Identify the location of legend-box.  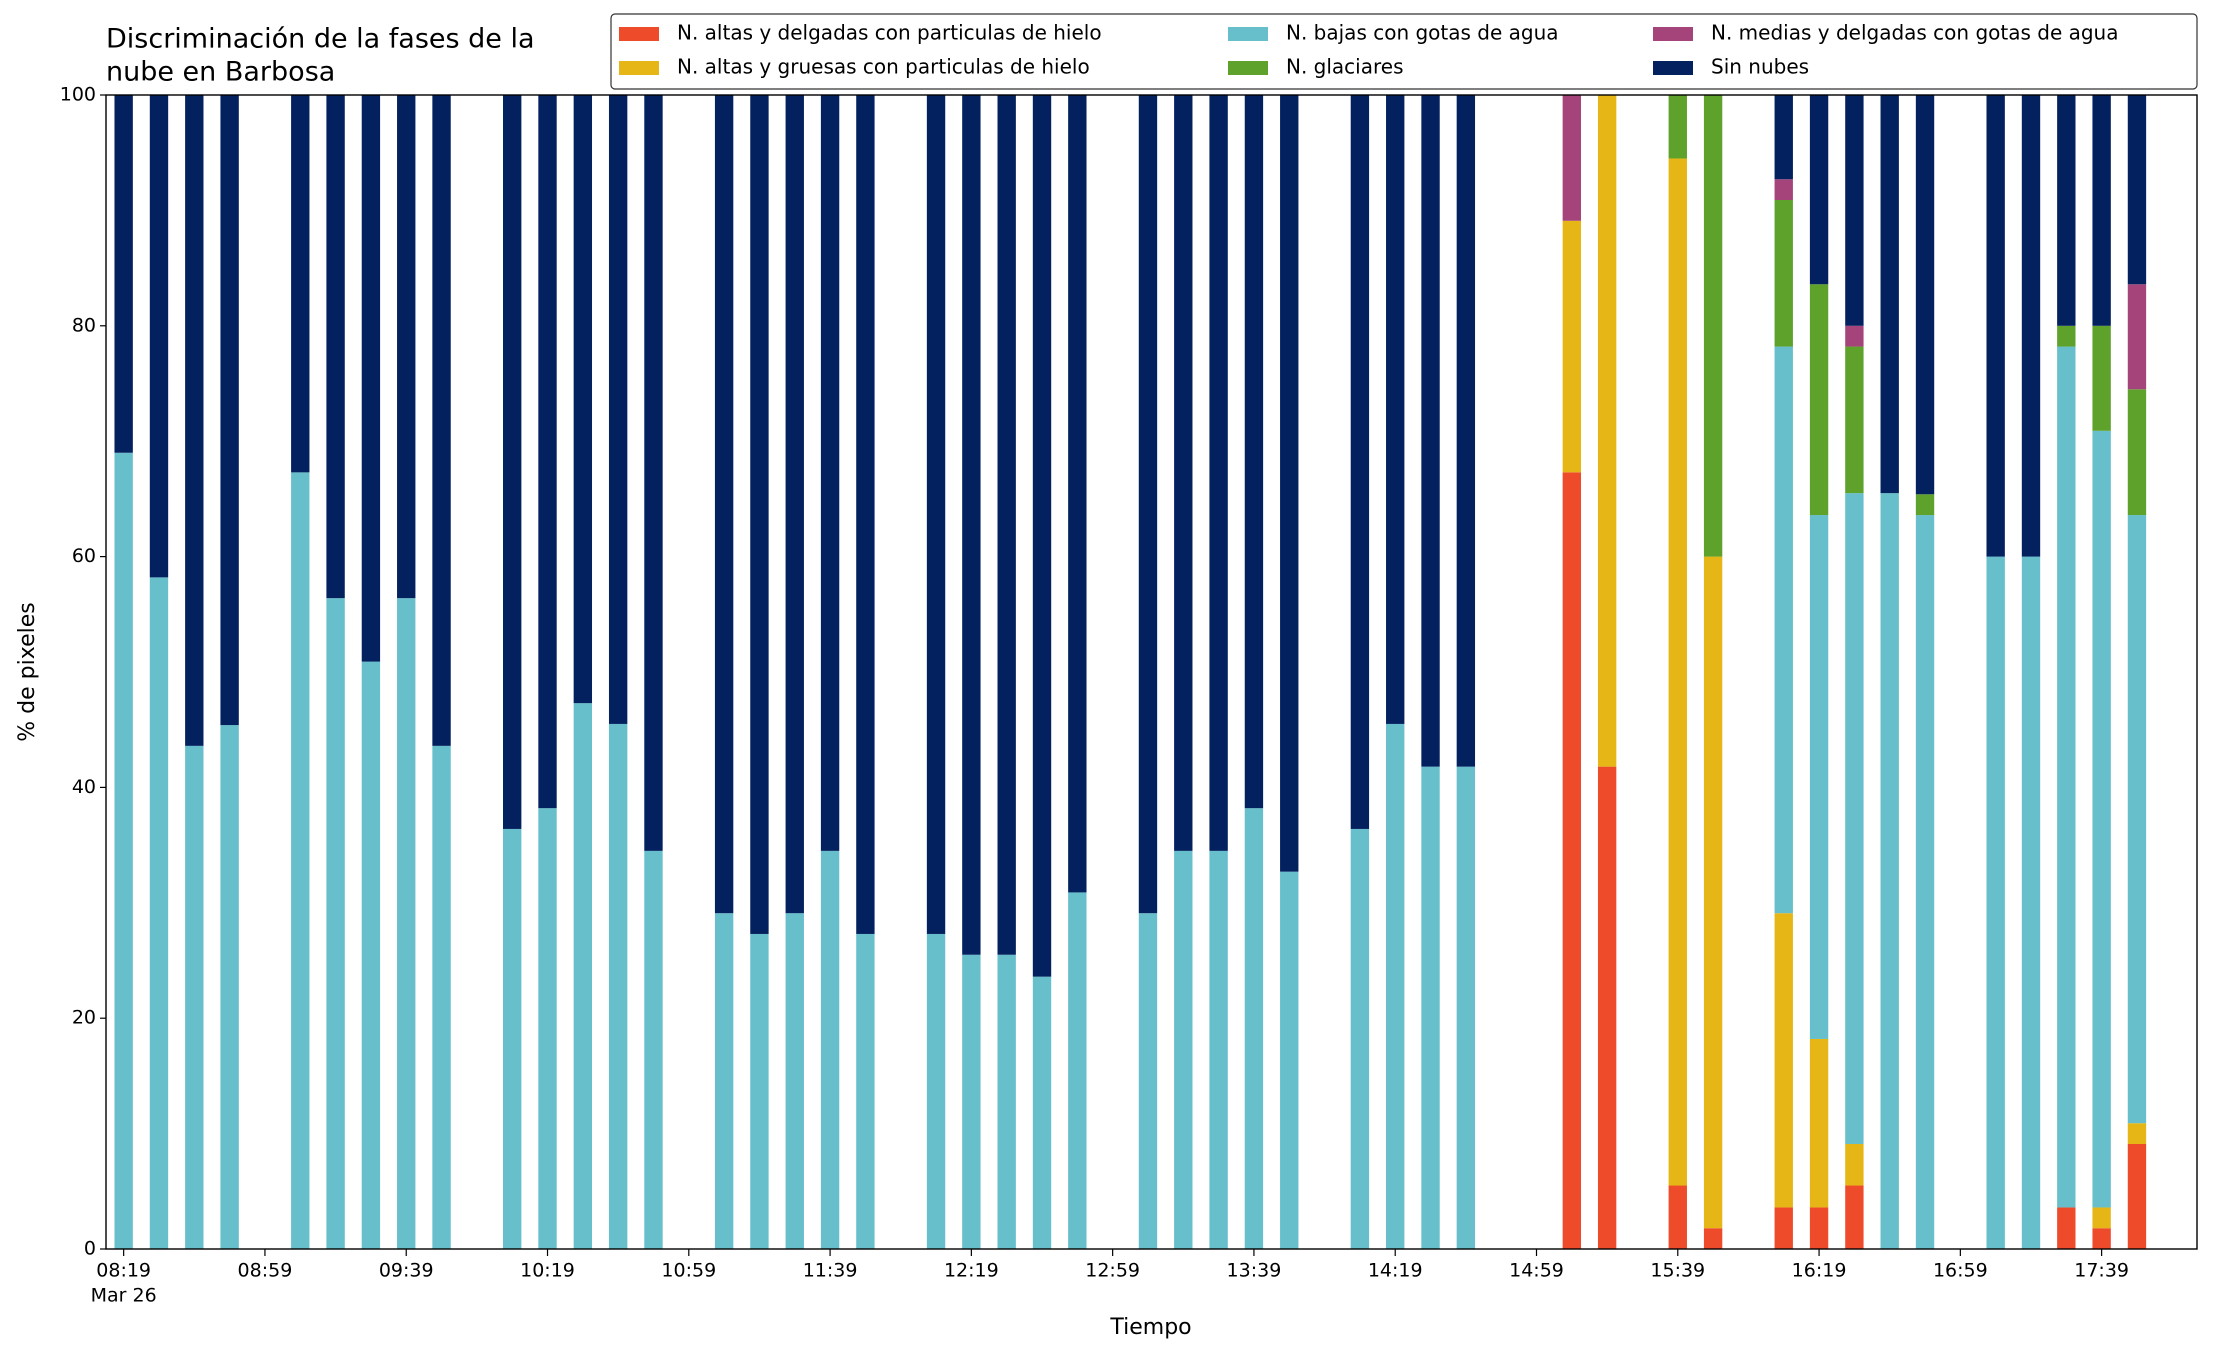
(1404, 51).